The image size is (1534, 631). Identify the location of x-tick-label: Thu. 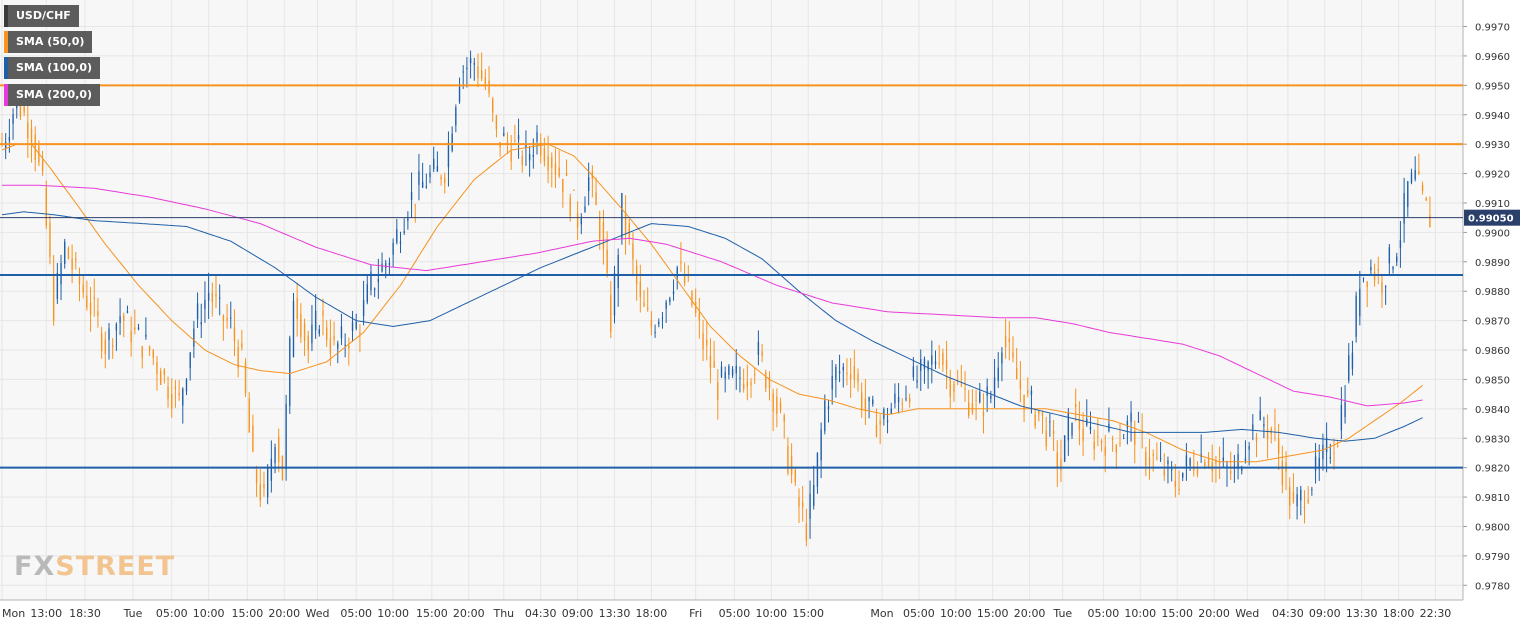
(503, 613).